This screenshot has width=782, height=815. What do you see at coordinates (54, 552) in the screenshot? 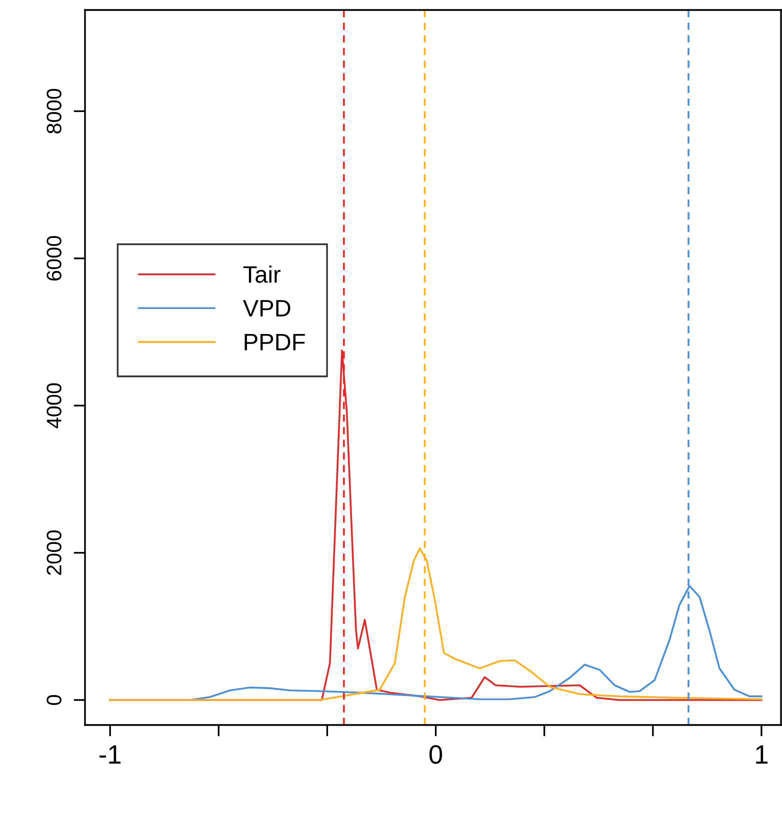
I see `y-tick-label: 2000` at bounding box center [54, 552].